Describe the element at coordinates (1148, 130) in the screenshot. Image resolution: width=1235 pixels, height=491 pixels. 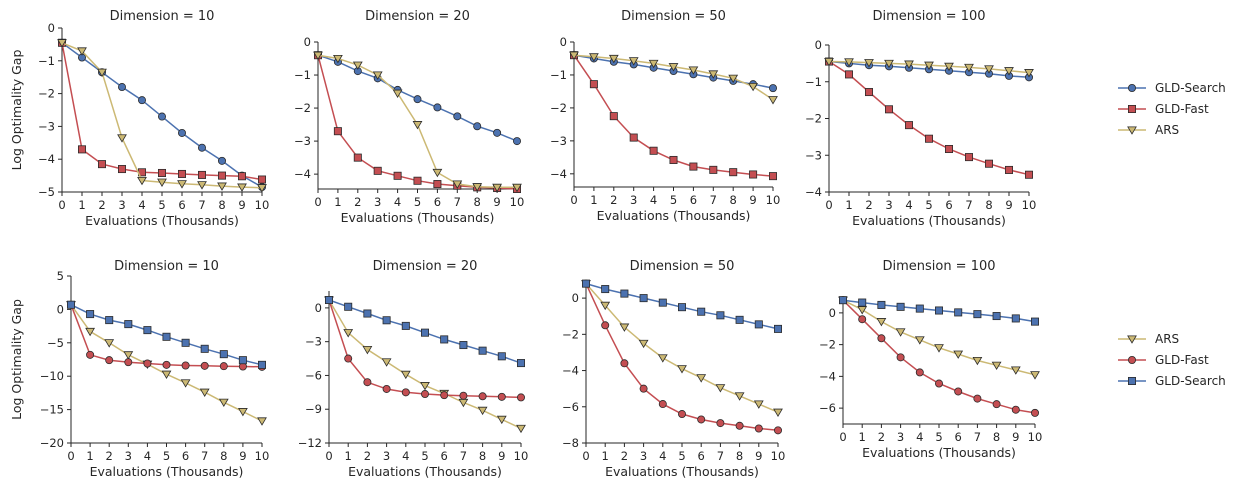
I see `legend-entry: ARS` at that location.